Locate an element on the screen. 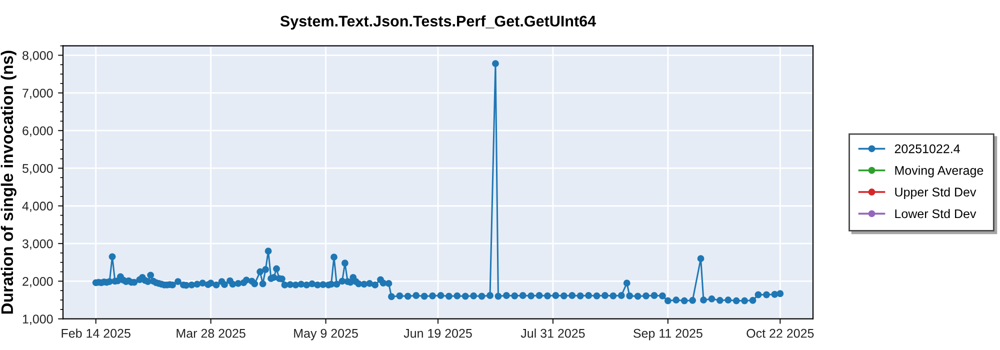  x-tick-label: Mar 28 2025 is located at coordinates (211, 333).